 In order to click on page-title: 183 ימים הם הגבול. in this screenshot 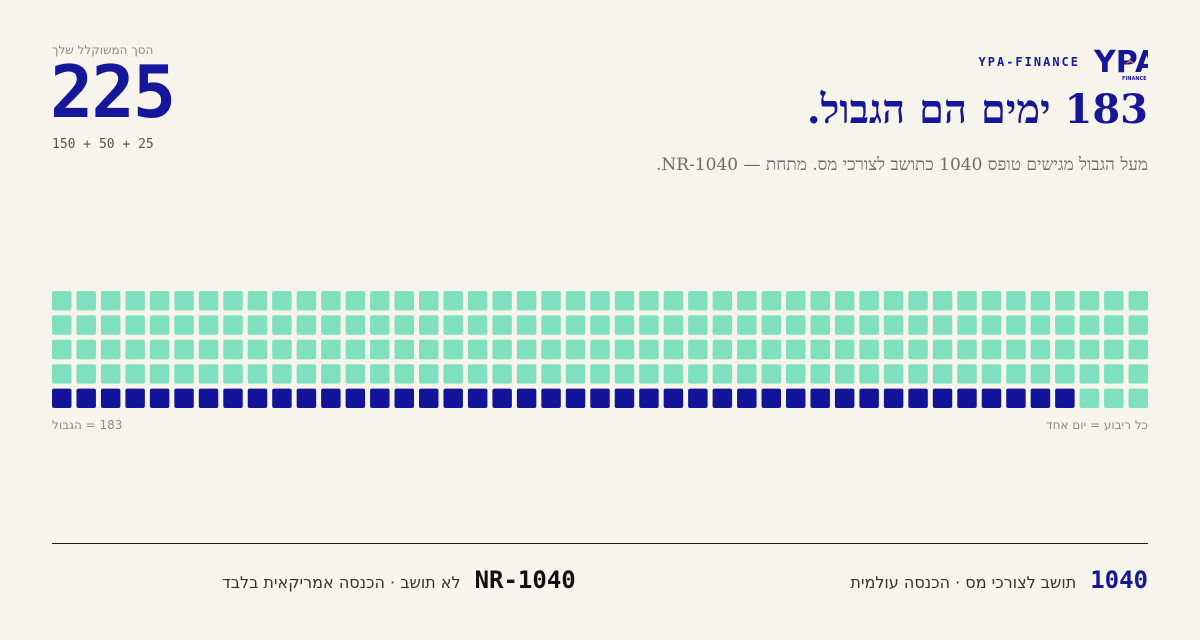, I will do `click(977, 109)`.